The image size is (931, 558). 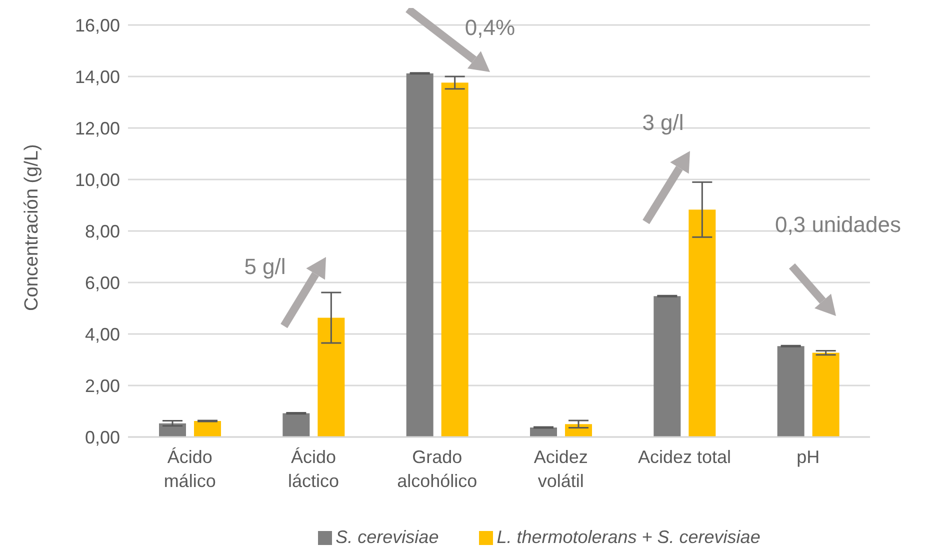 I want to click on y-tick-label: 14,00, so click(x=97, y=76).